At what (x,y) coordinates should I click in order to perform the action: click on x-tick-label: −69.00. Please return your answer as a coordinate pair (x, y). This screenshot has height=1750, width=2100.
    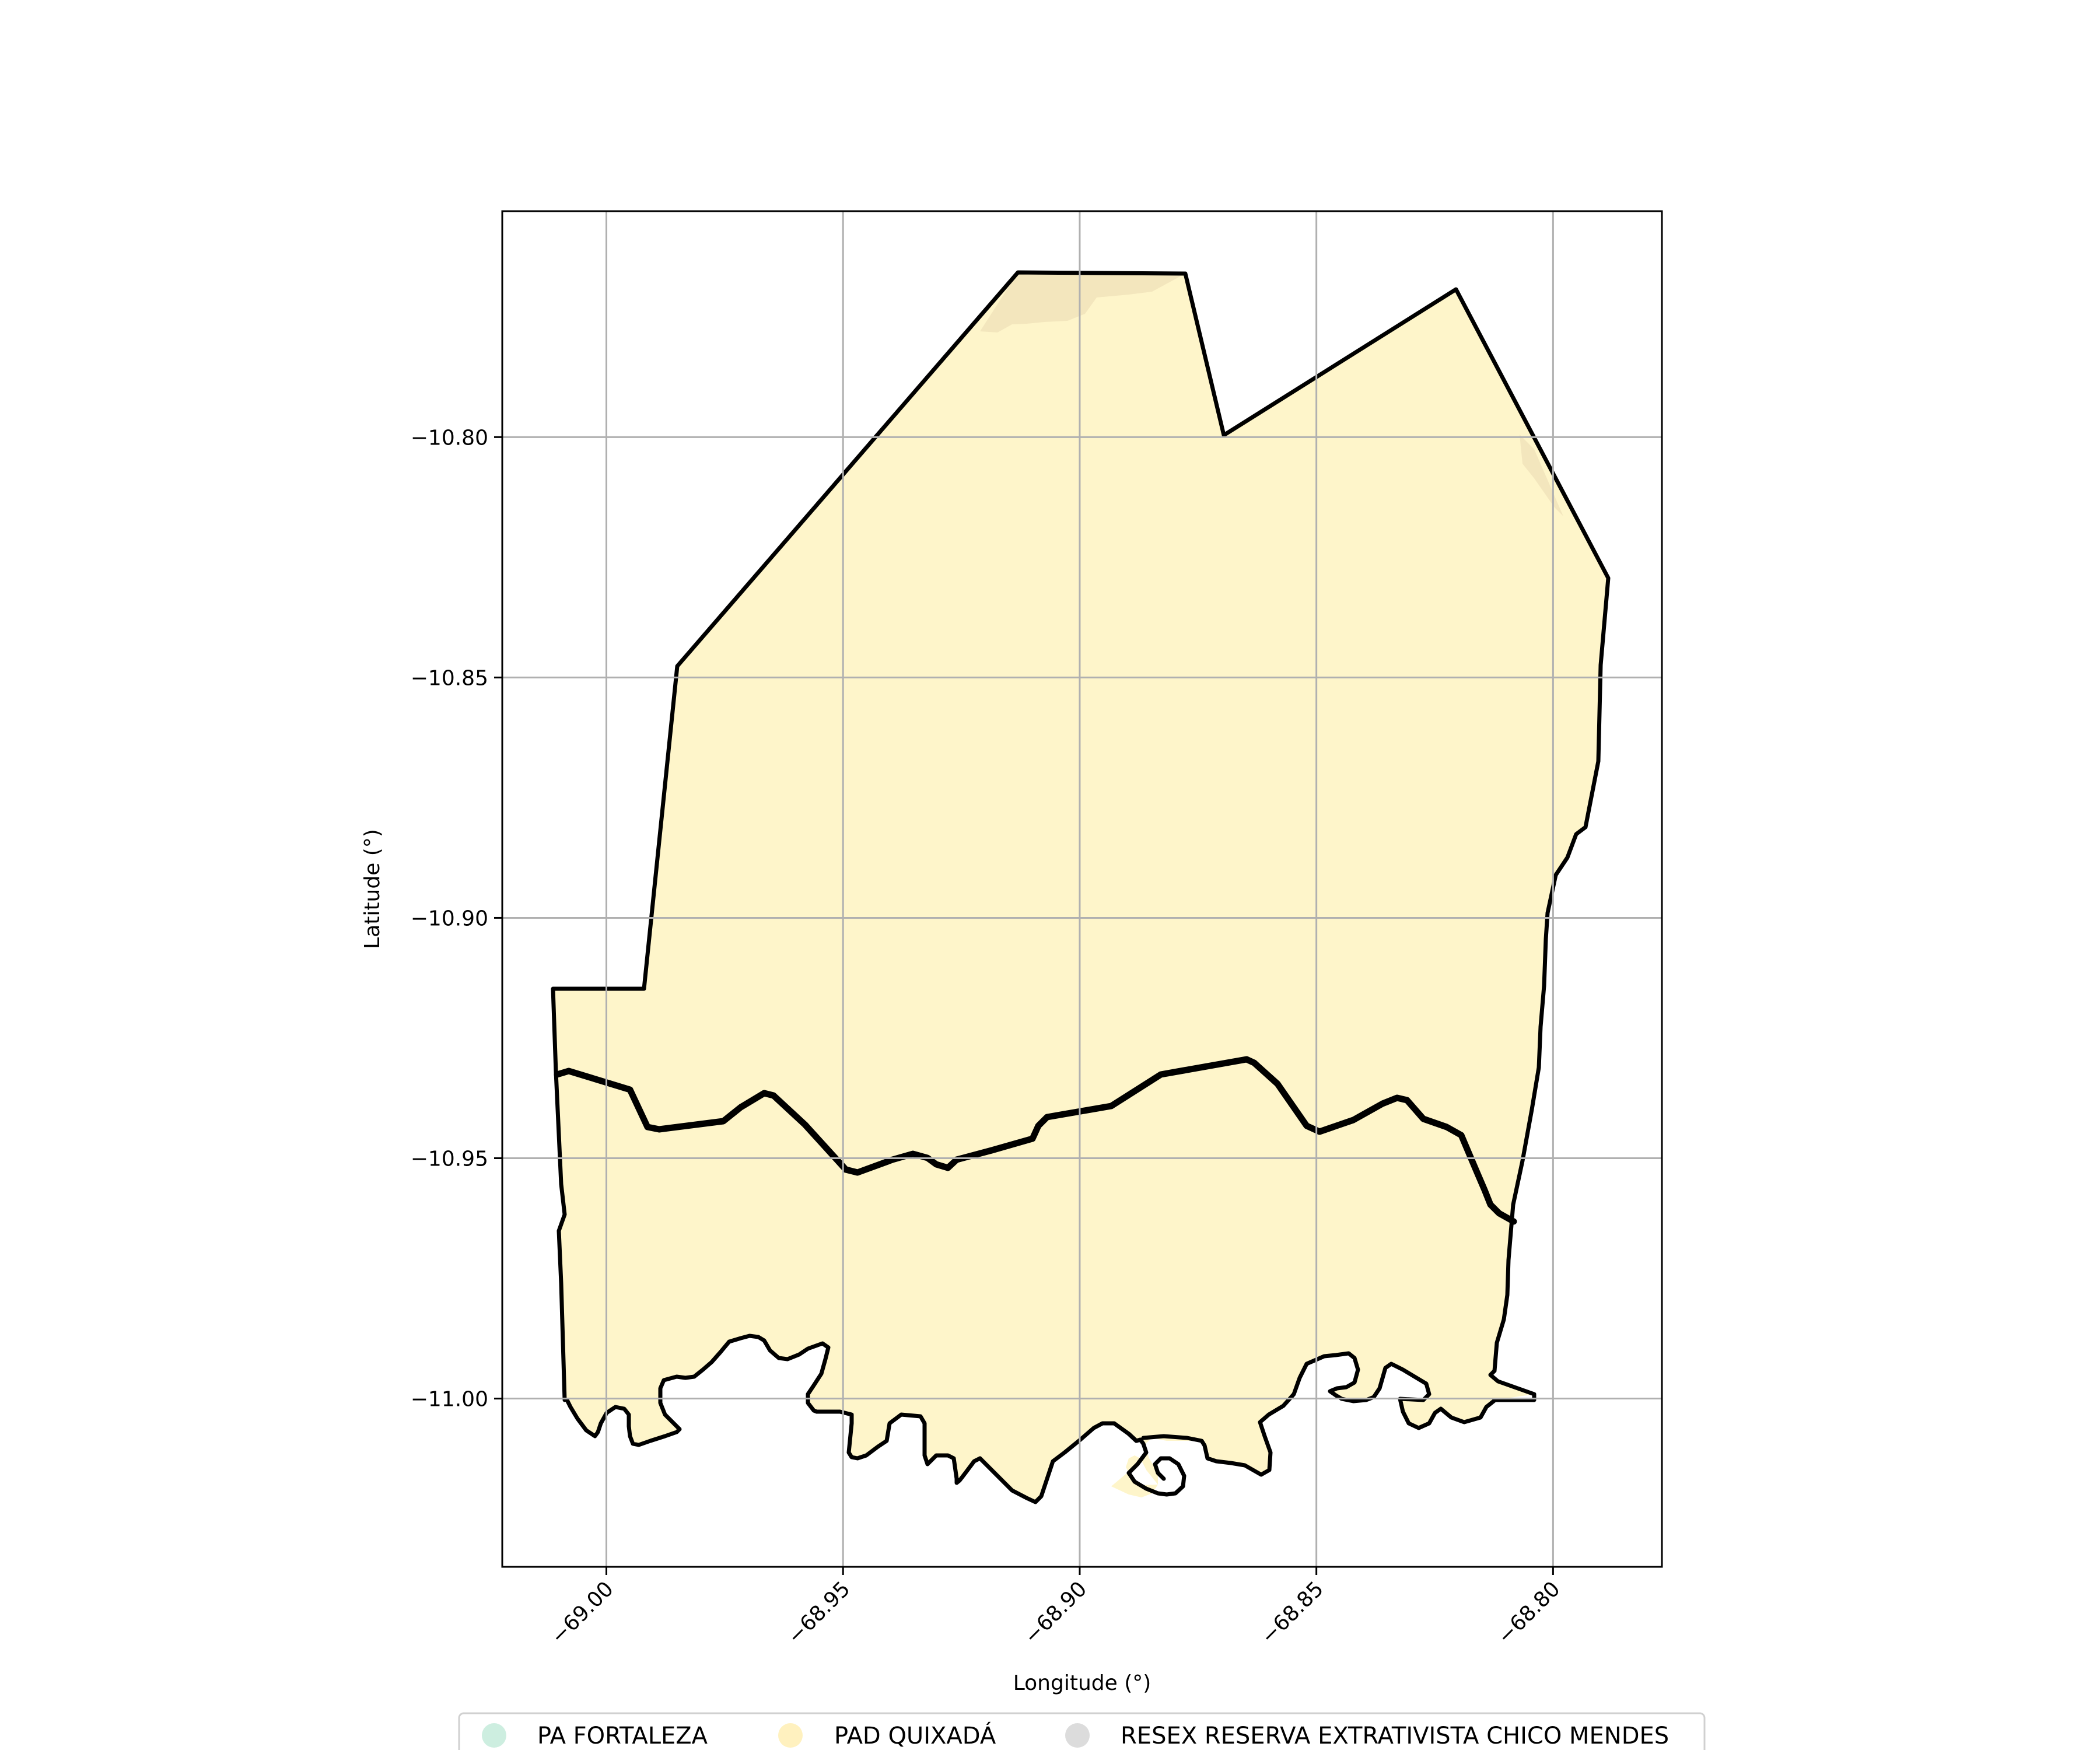
    Looking at the image, I should click on (582, 1612).